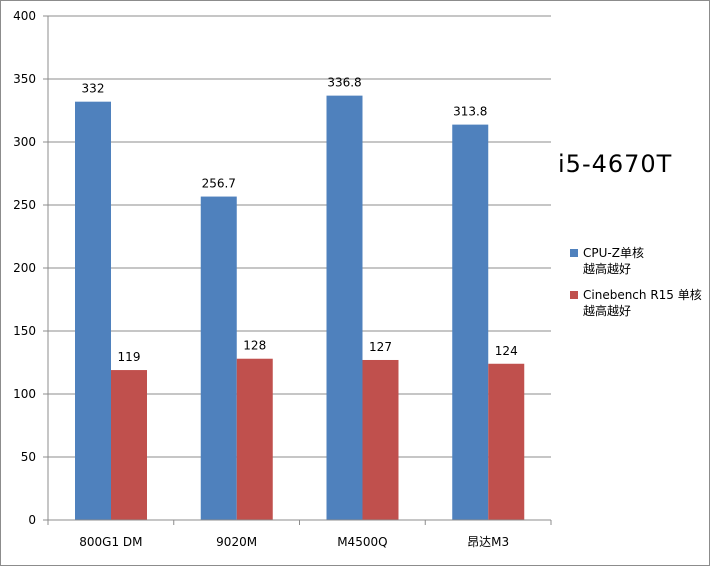 This screenshot has height=566, width=710. Describe the element at coordinates (129, 357) in the screenshot. I see `data-label: 119` at that location.